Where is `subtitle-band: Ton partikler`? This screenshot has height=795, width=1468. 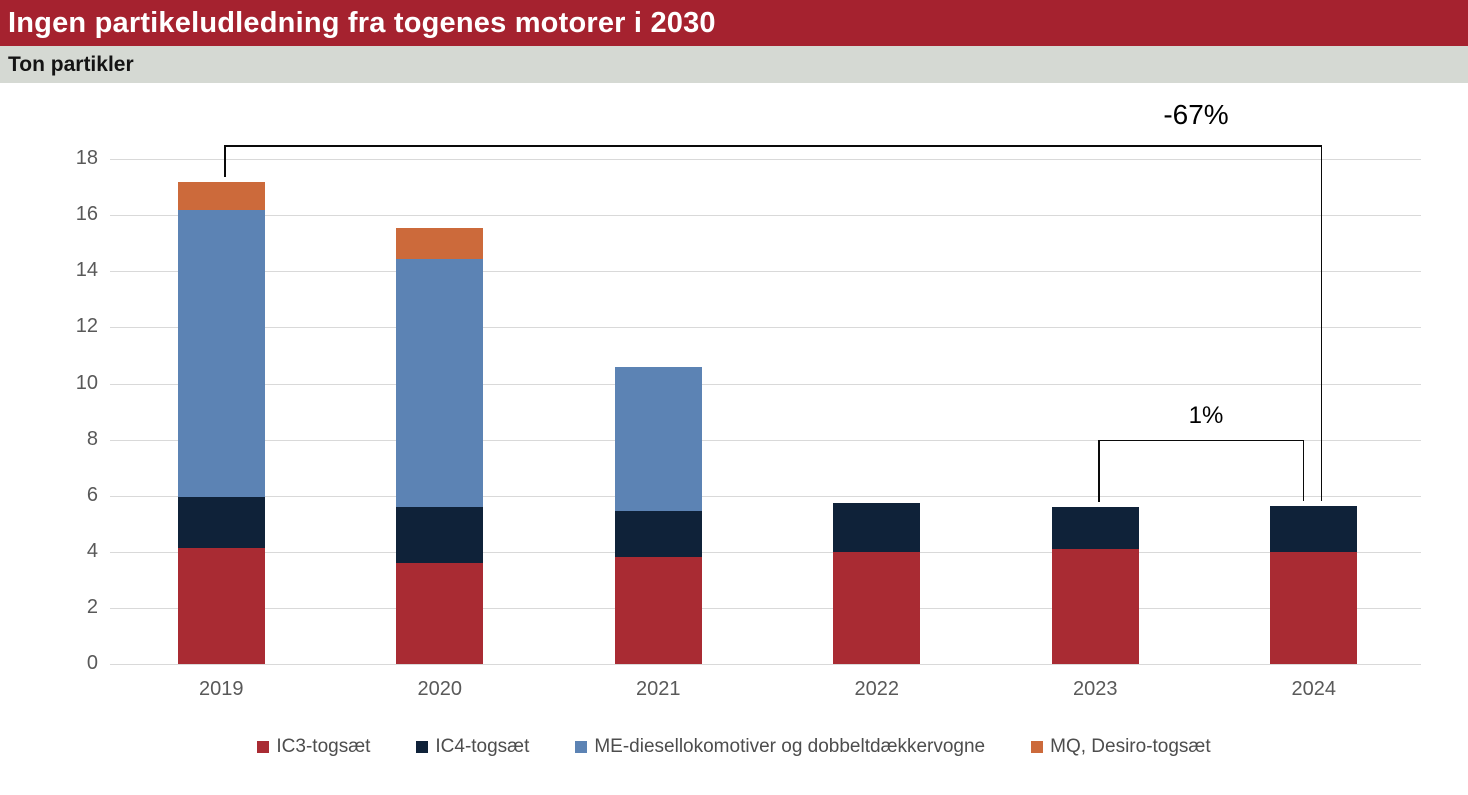
subtitle-band: Ton partikler is located at coordinates (734, 64).